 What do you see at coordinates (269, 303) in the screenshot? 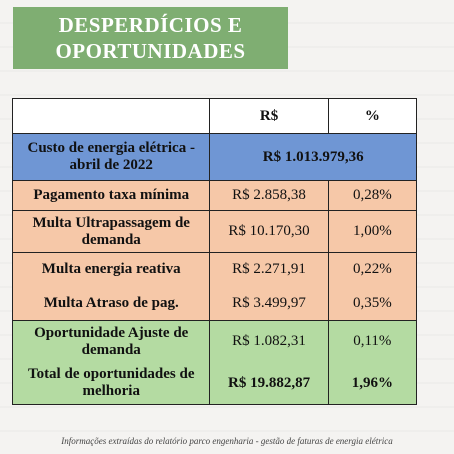
I see `row-value: R$ 3.499,97` at bounding box center [269, 303].